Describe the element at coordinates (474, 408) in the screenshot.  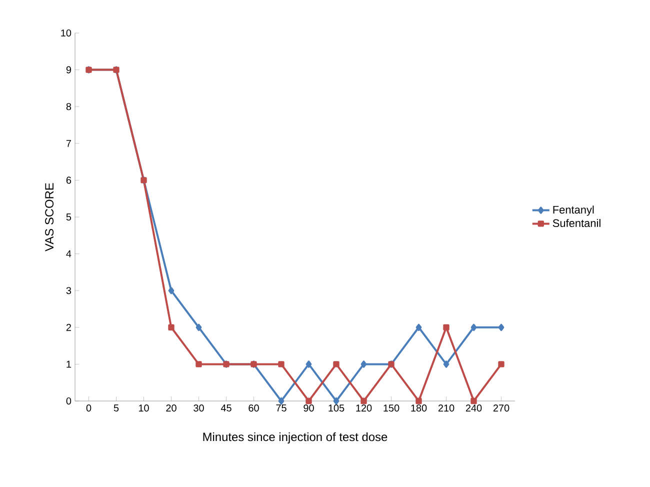
I see `x-tick-label: 240` at that location.